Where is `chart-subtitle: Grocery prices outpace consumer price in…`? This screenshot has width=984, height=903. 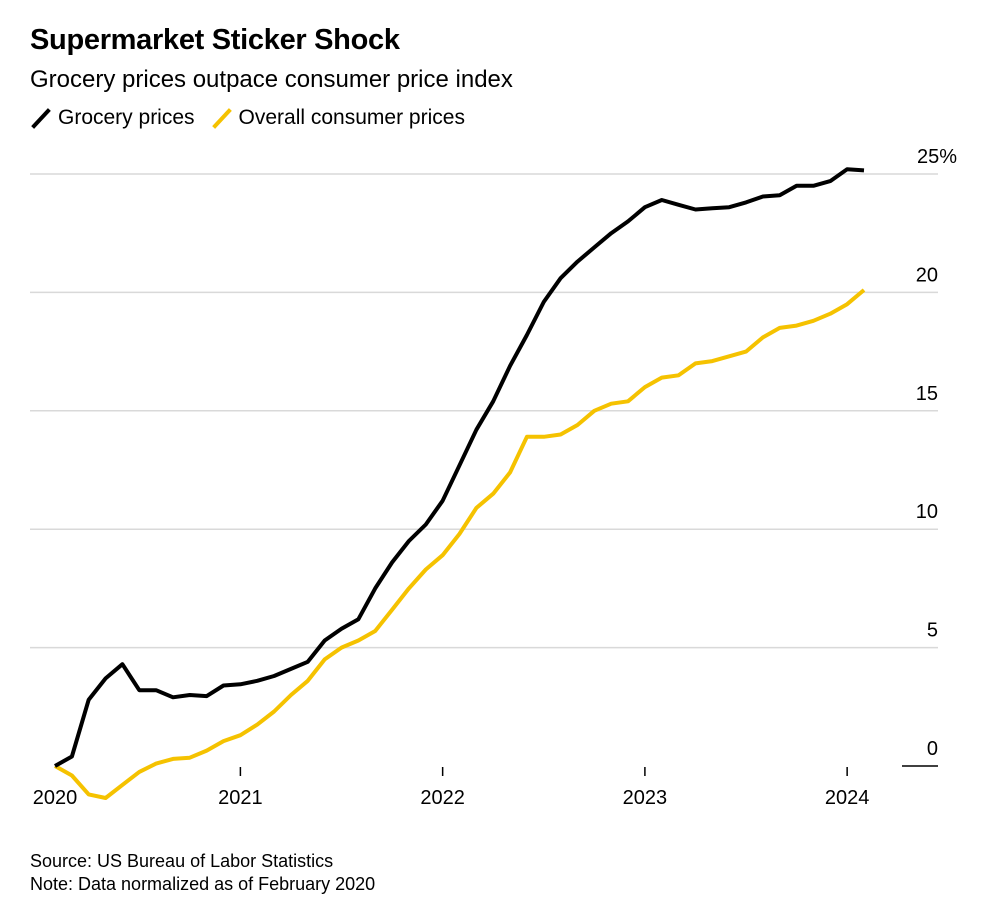
chart-subtitle: Grocery prices outpace consumer price in… is located at coordinates (271, 79).